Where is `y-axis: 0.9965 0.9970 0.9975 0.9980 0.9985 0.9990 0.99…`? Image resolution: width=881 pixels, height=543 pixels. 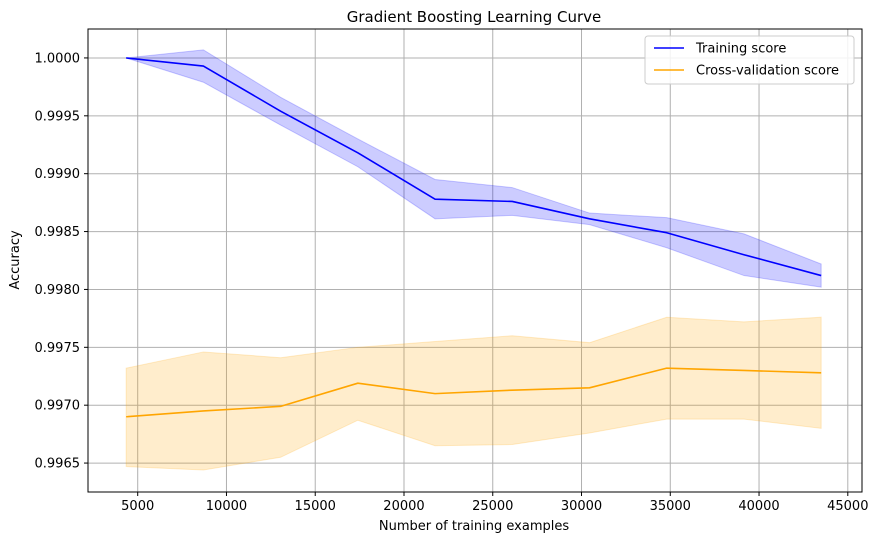
y-axis: 0.9965 0.9970 0.9975 0.9980 0.9985 0.9990 0.99… is located at coordinates (61, 261).